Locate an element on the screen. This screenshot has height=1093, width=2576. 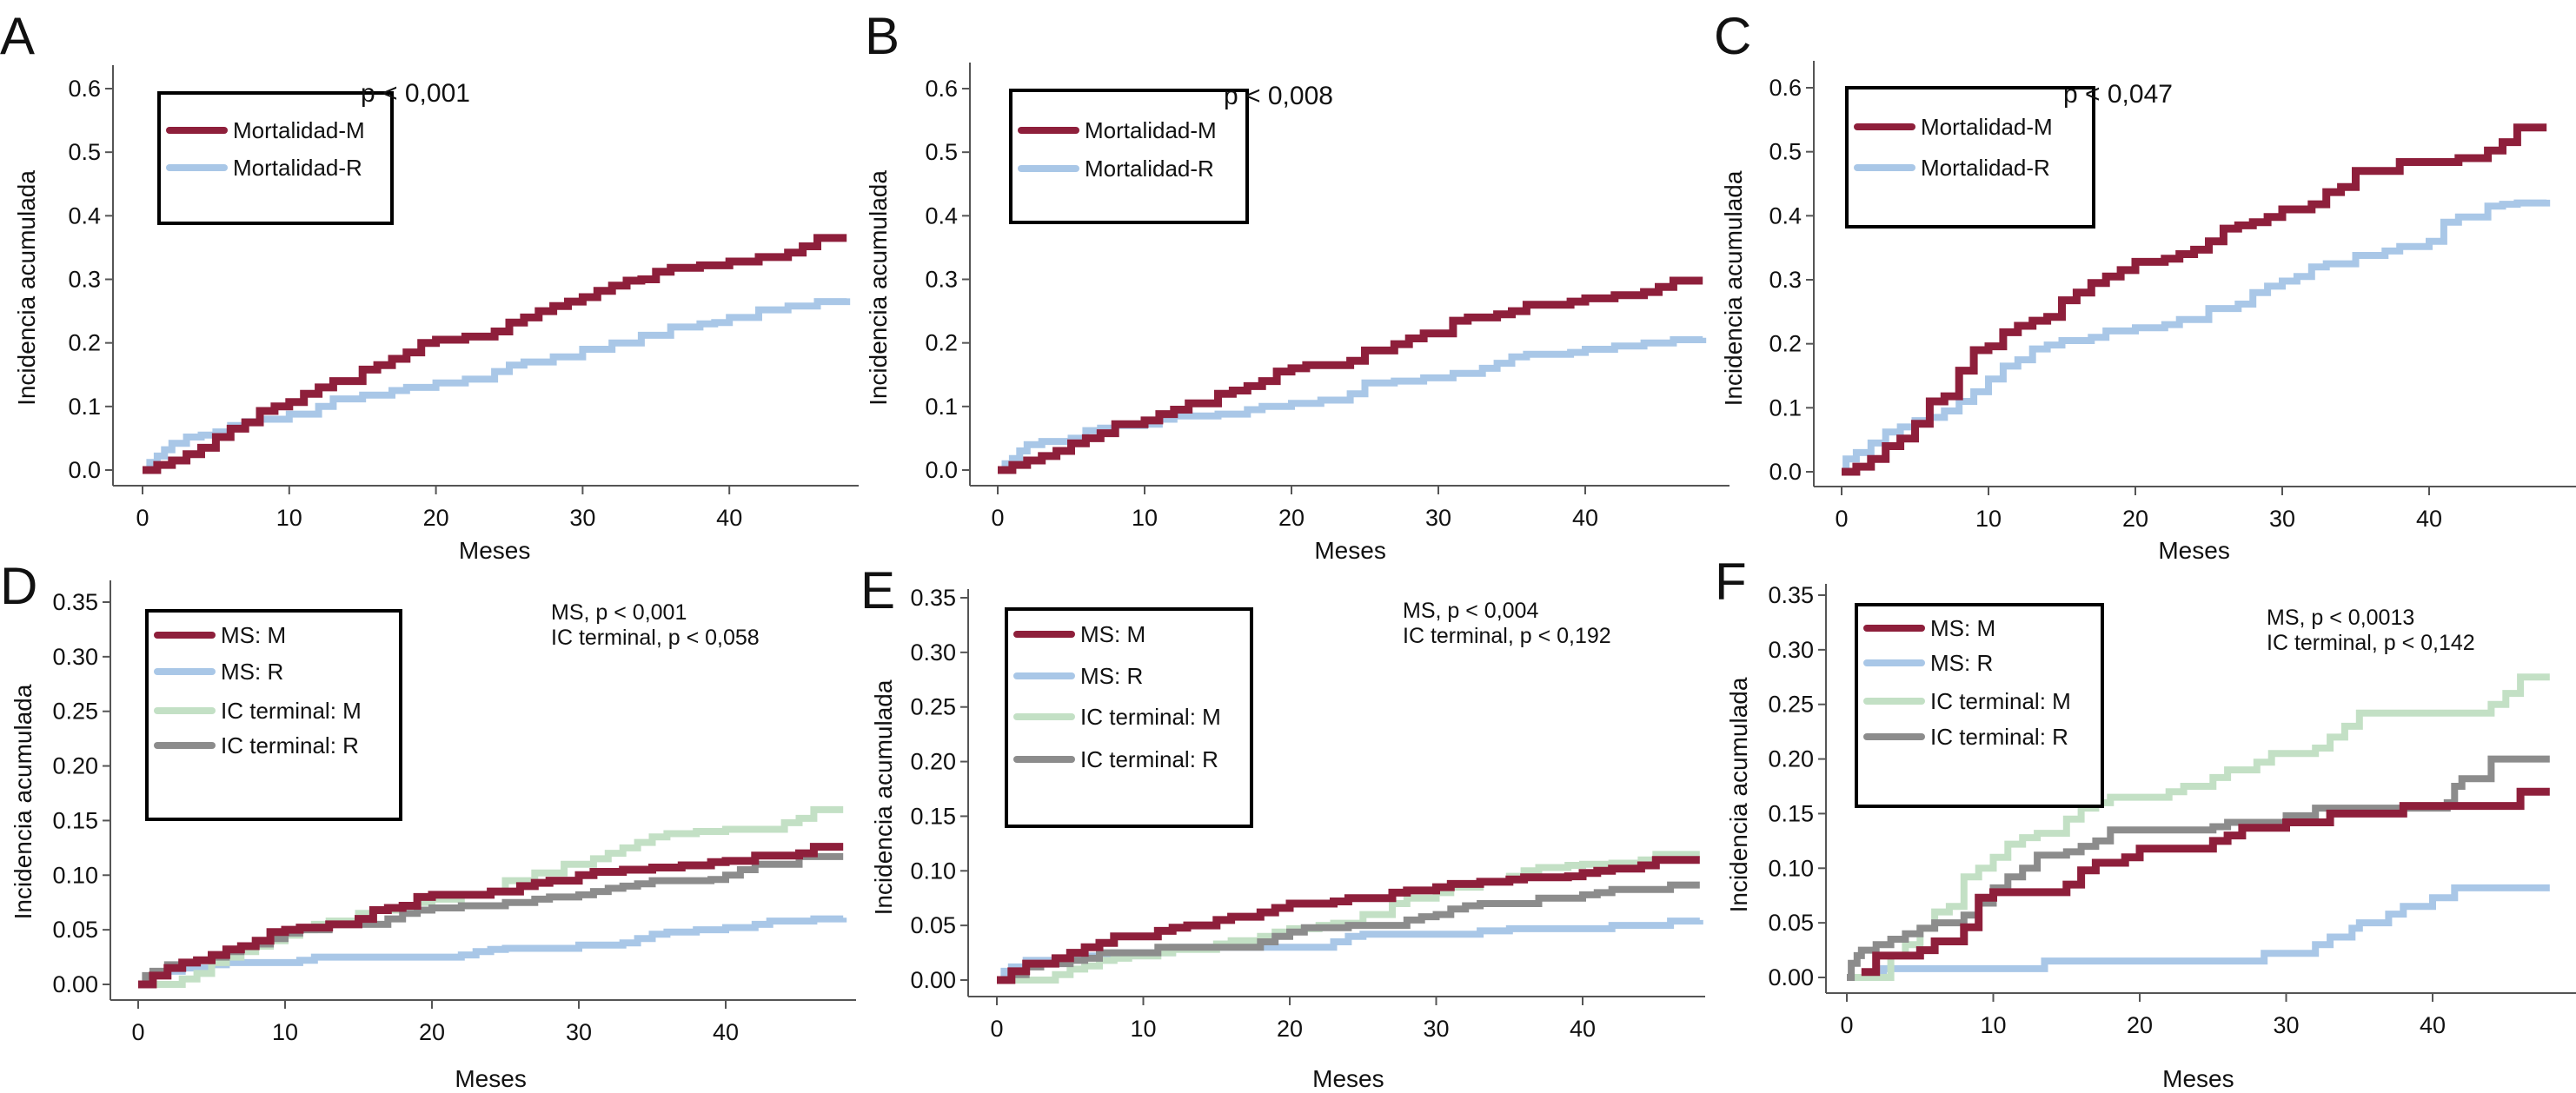
panel-letter: F is located at coordinates (1731, 582).